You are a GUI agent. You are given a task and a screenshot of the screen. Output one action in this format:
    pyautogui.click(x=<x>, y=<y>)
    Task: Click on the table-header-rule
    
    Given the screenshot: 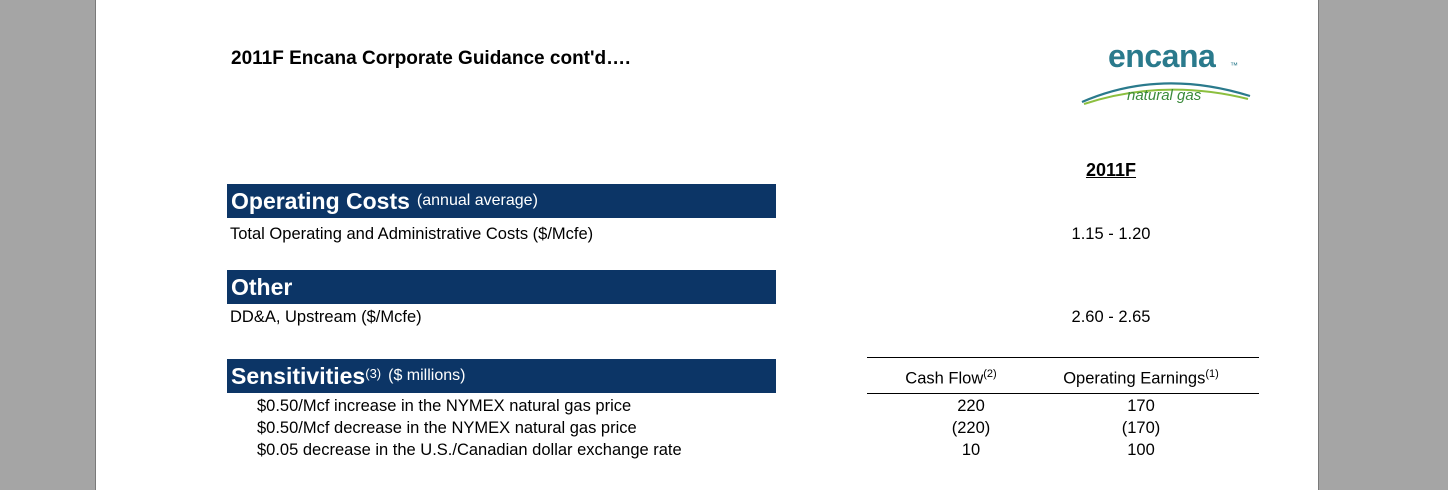 What is the action you would take?
    pyautogui.click(x=1063, y=393)
    